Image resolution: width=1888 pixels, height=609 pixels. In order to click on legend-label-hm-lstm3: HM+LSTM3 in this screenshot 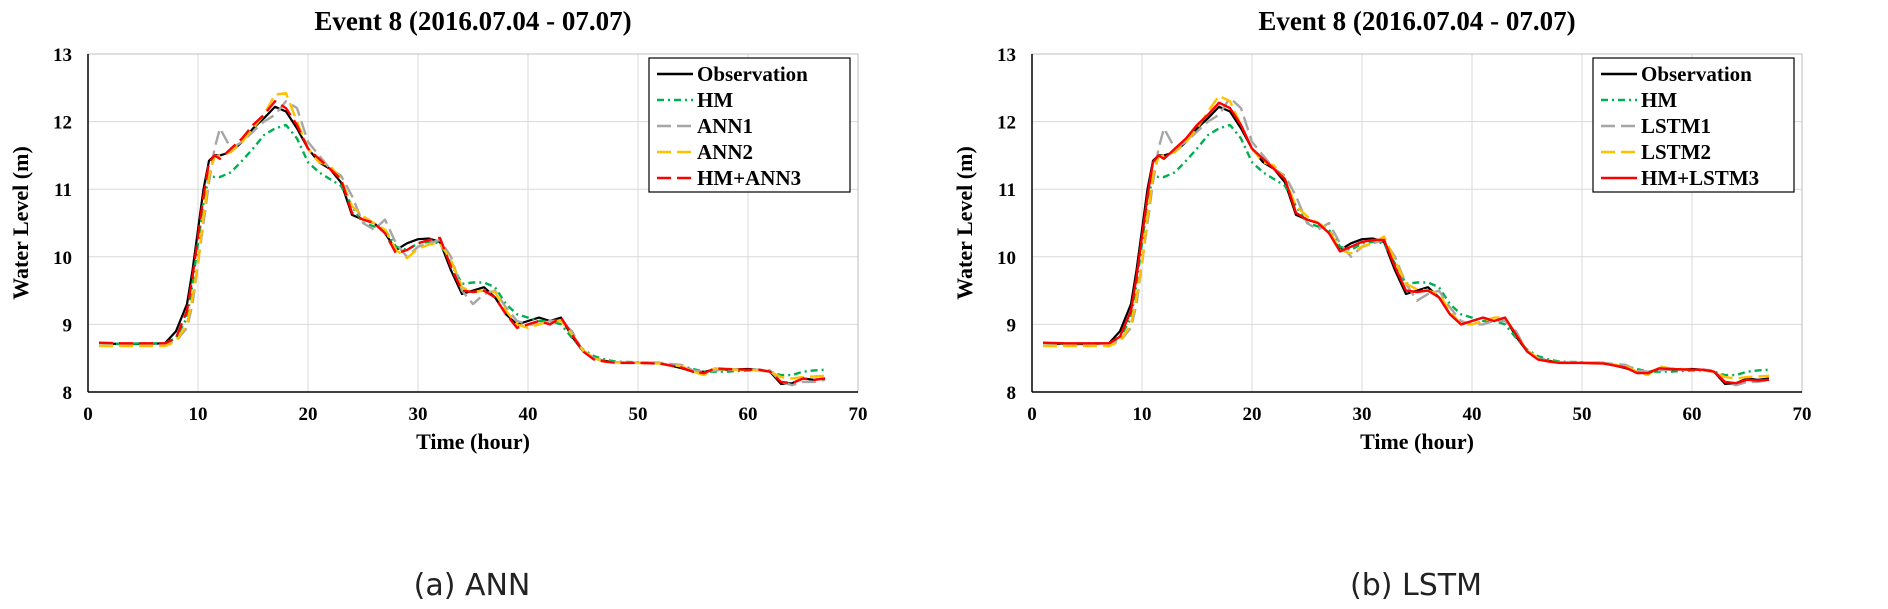, I will do `click(1700, 178)`.